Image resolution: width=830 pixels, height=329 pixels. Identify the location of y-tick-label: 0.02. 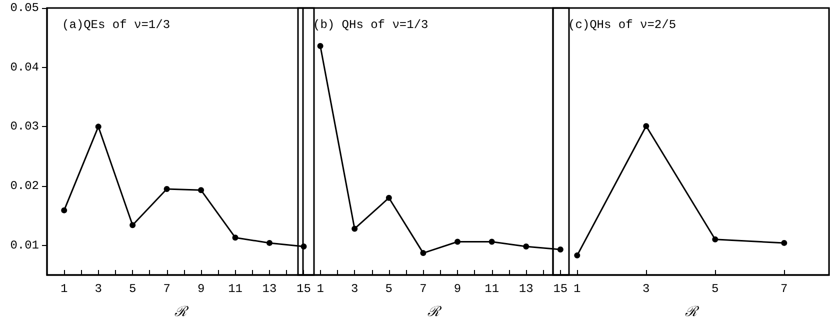
(24, 186).